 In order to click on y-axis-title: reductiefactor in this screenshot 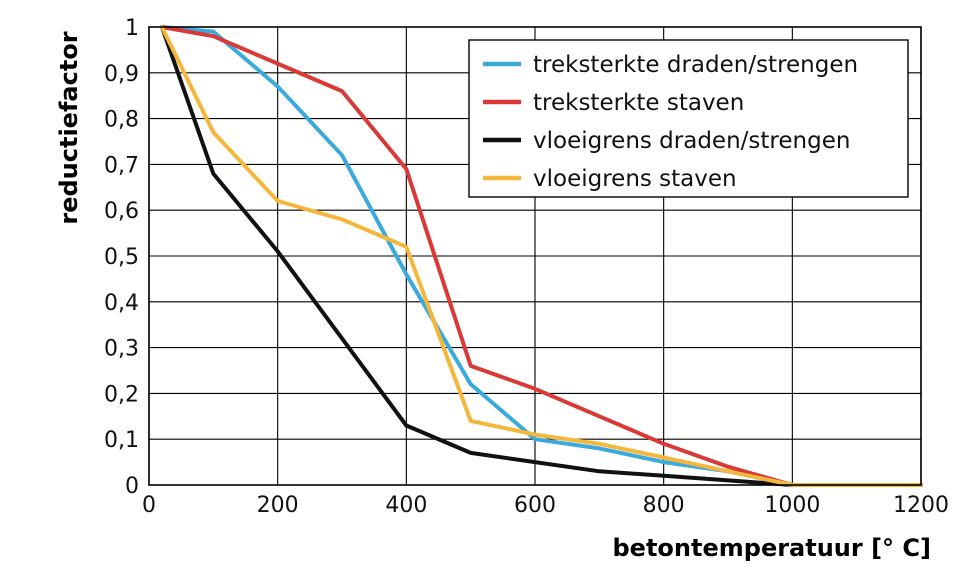, I will do `click(69, 127)`.